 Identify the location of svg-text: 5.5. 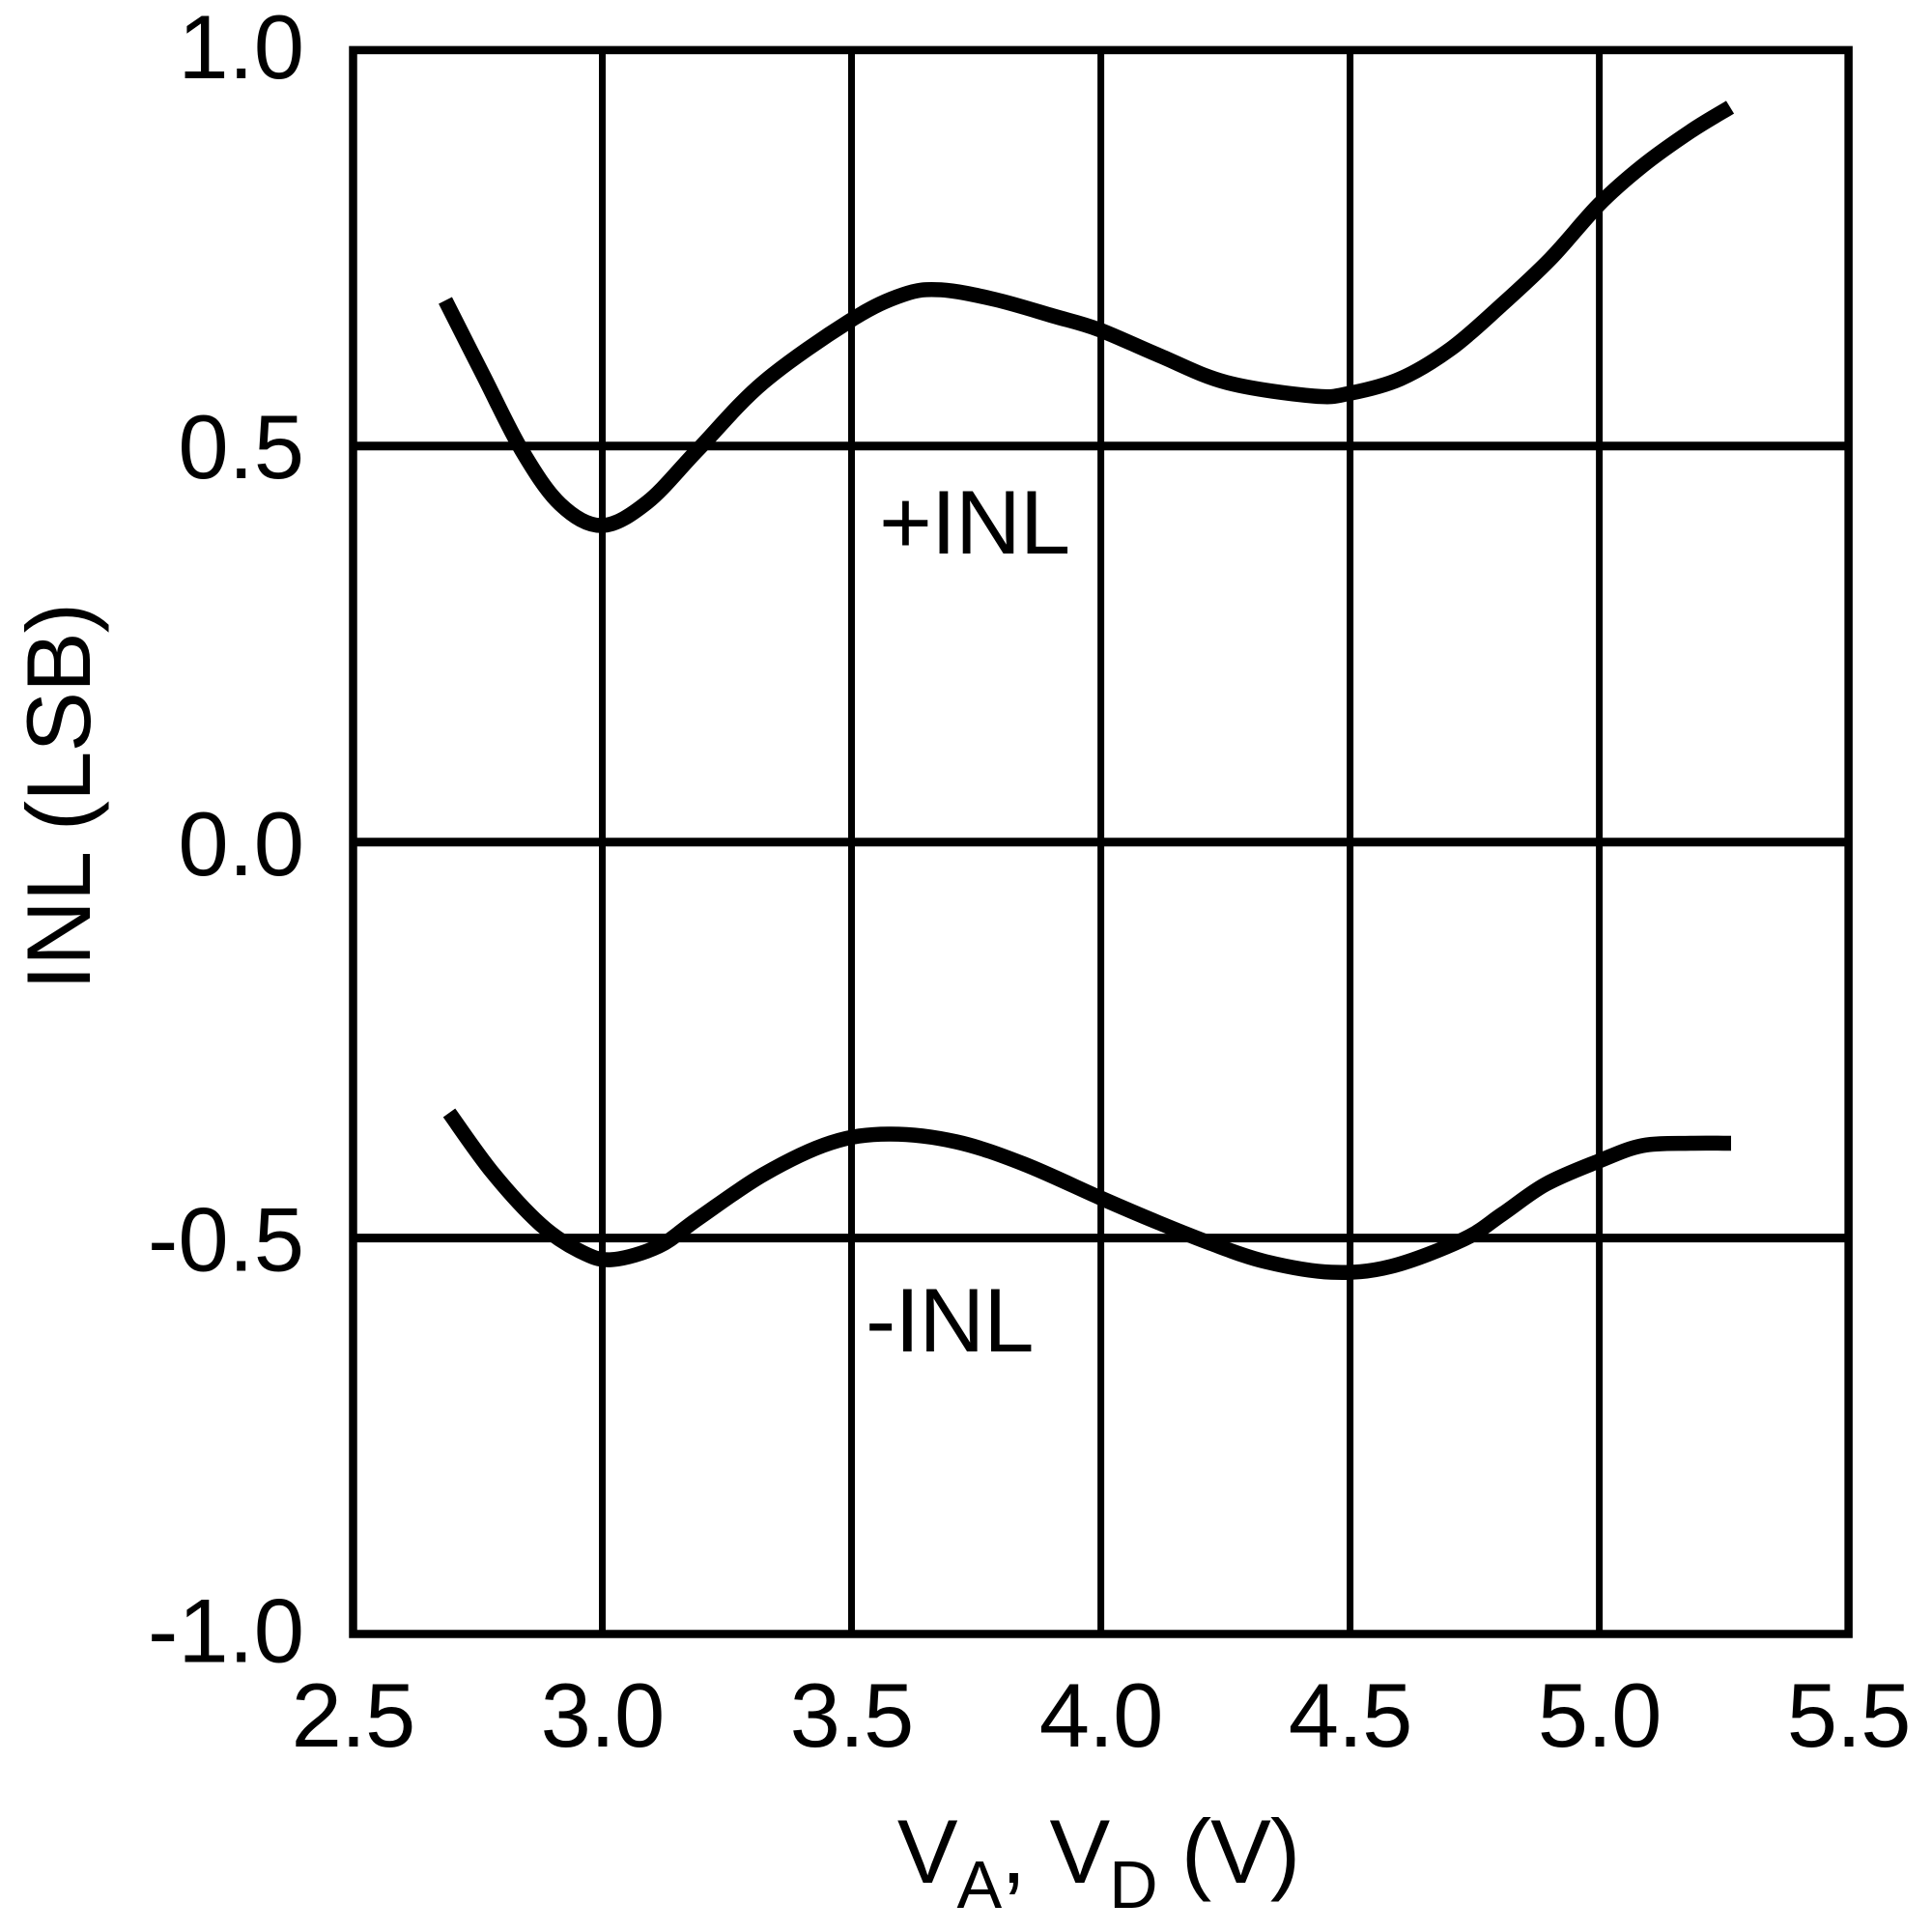
(1849, 1715).